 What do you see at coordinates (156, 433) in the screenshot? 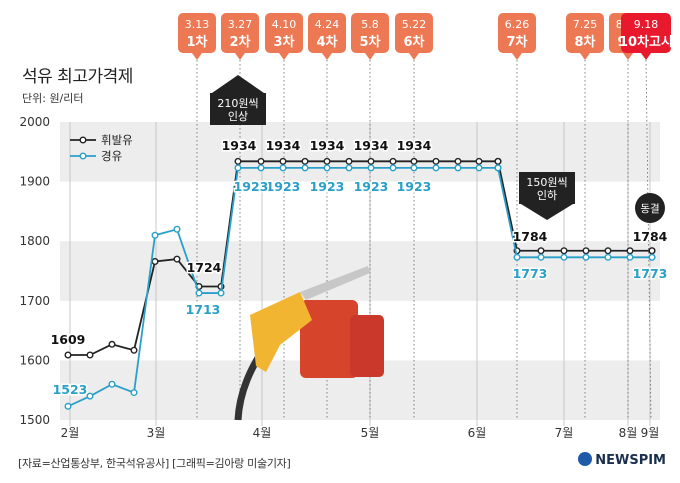
I see `x-month-label: 3월` at bounding box center [156, 433].